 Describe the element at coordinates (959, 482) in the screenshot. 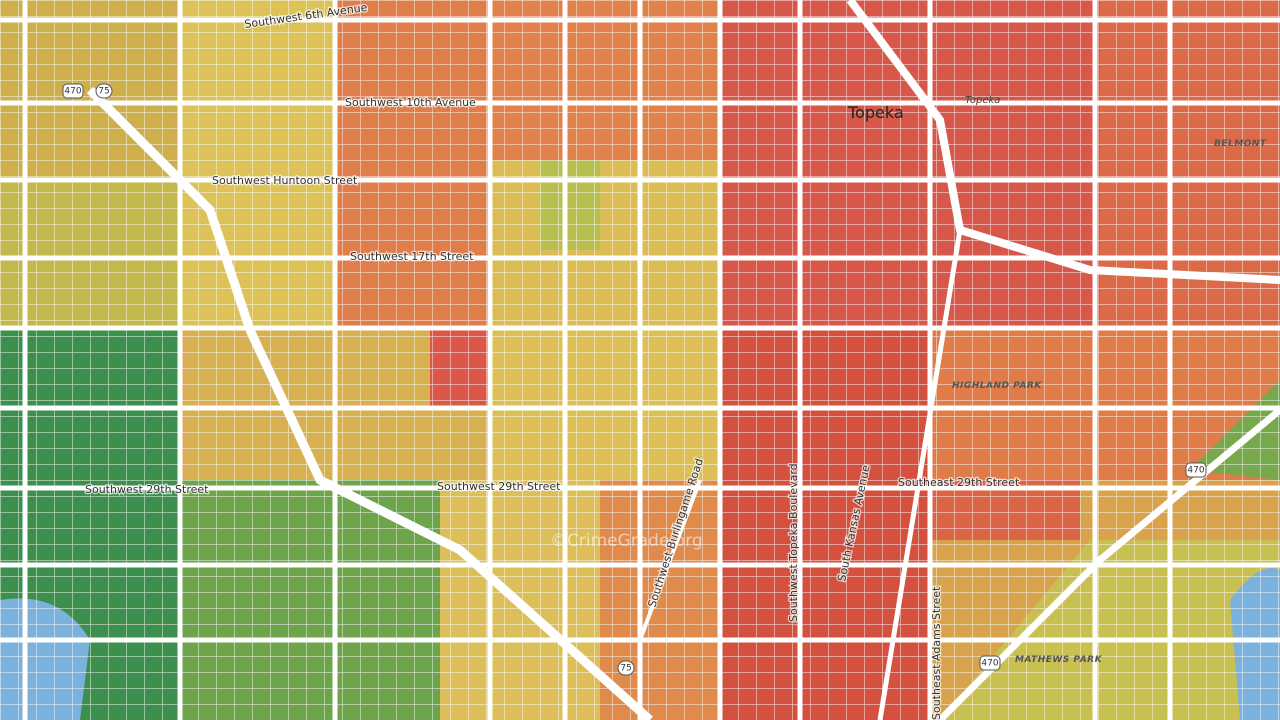

I see `street-label: Southeast 29th Street` at that location.